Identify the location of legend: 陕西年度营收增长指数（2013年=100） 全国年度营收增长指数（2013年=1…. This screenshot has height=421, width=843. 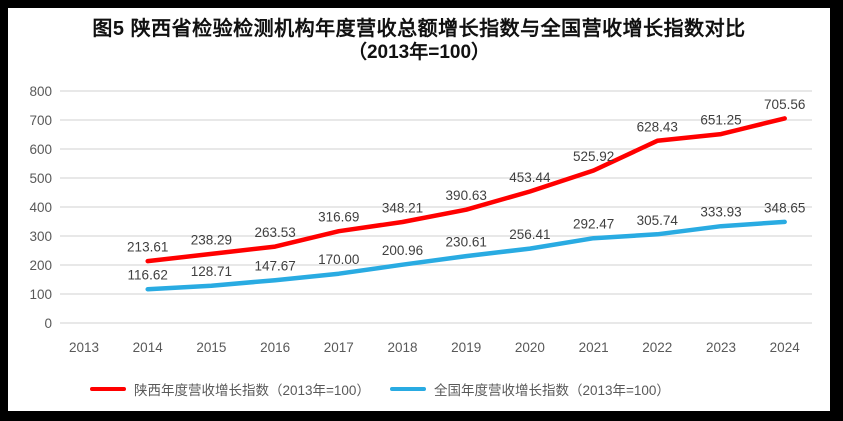
(380, 389).